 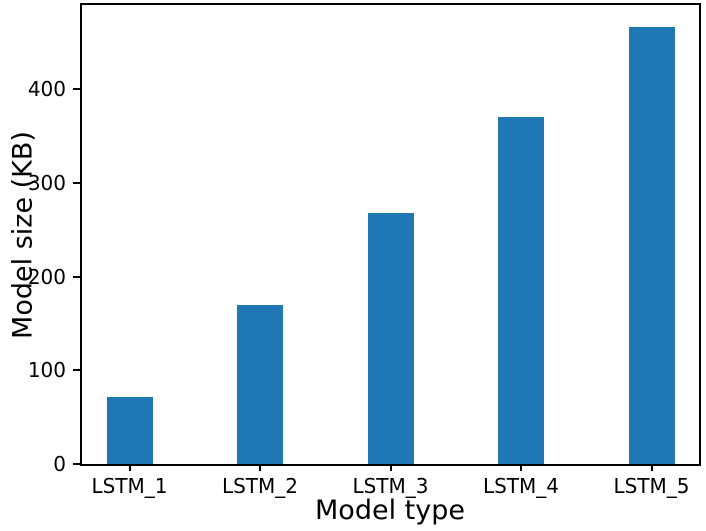 I want to click on x-tick-label: LSTM_2, so click(x=260, y=486).